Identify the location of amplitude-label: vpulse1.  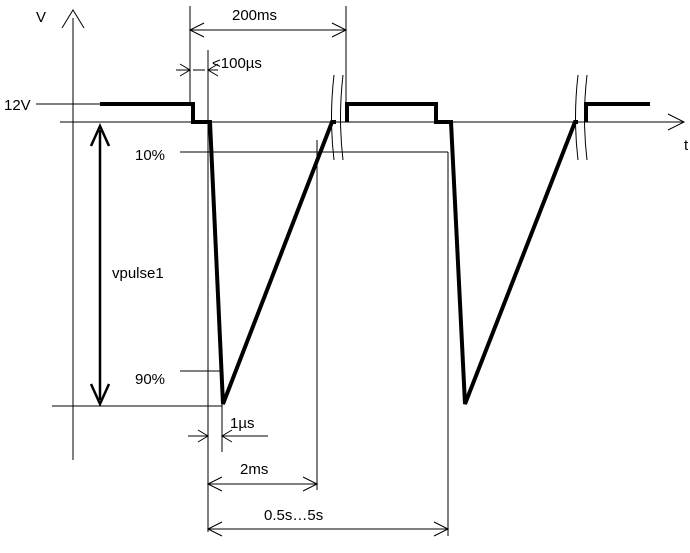
(138, 273).